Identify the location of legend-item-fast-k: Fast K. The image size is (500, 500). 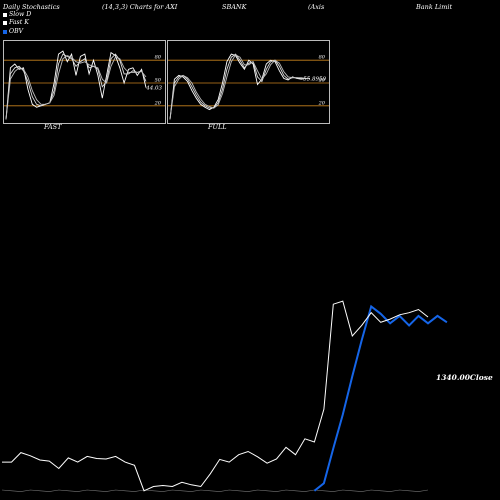
(17, 23).